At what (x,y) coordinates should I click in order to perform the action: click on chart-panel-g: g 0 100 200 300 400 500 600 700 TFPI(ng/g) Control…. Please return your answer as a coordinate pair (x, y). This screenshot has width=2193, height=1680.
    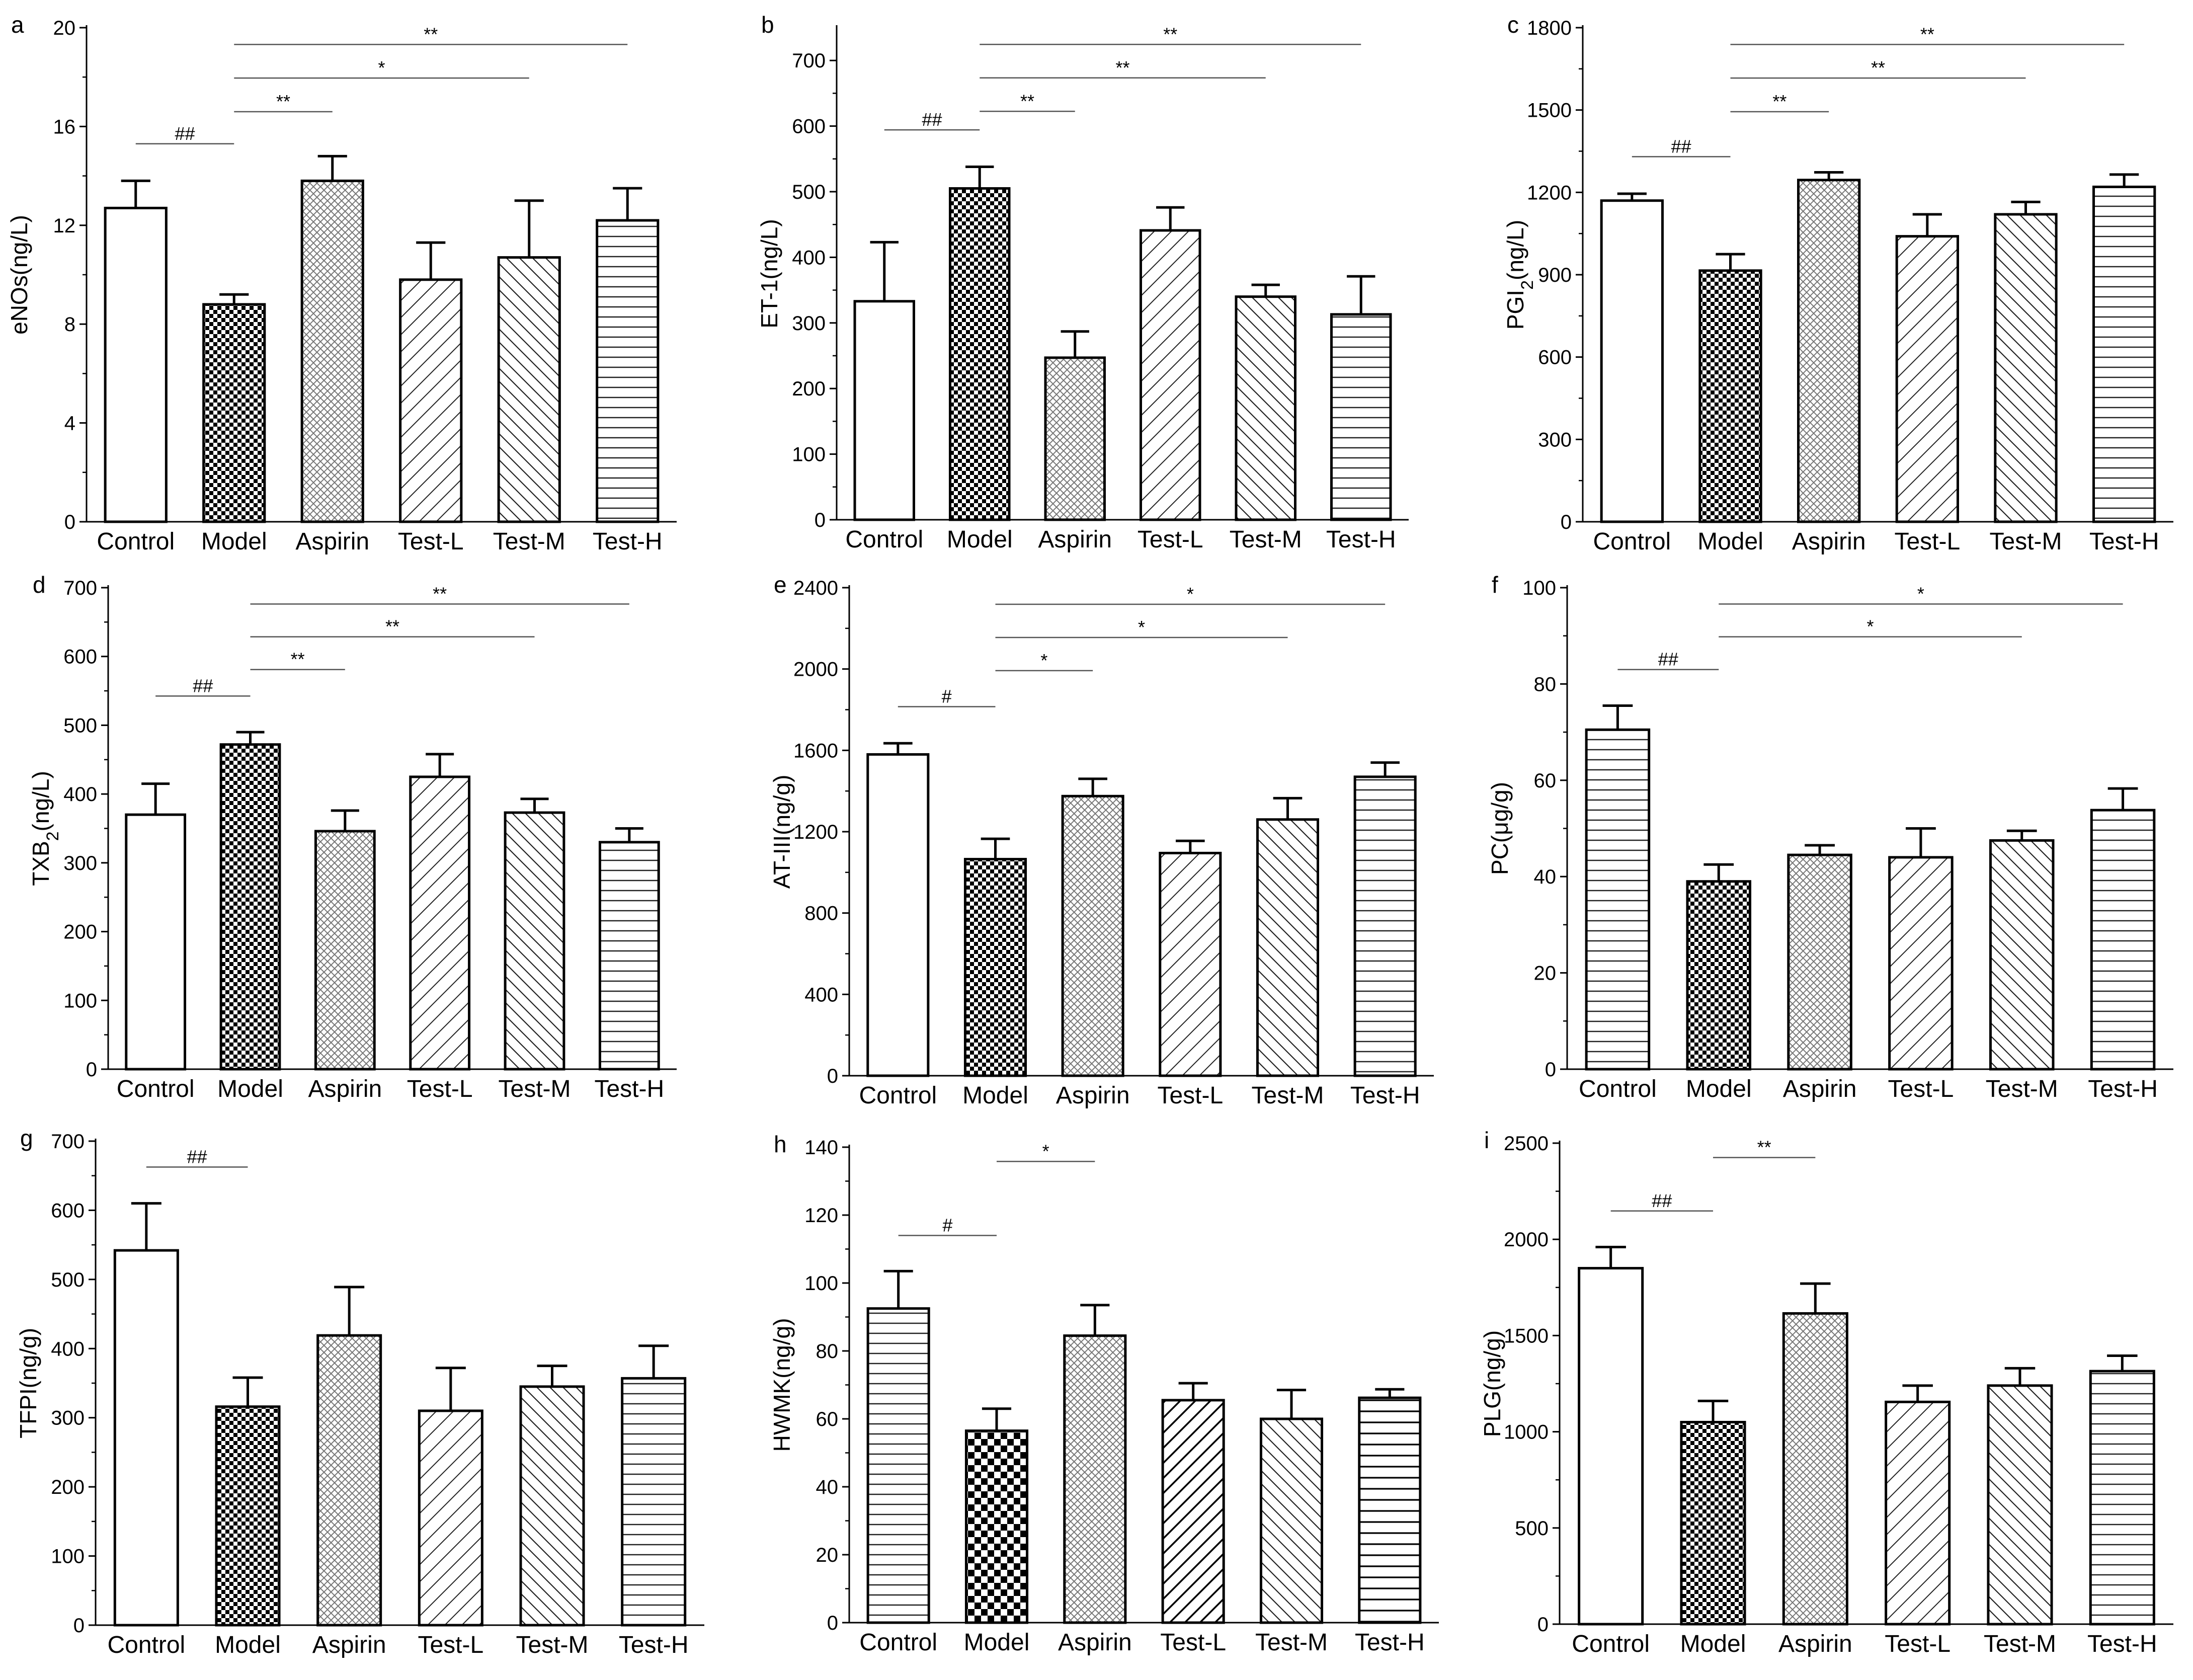
    Looking at the image, I should click on (359, 1392).